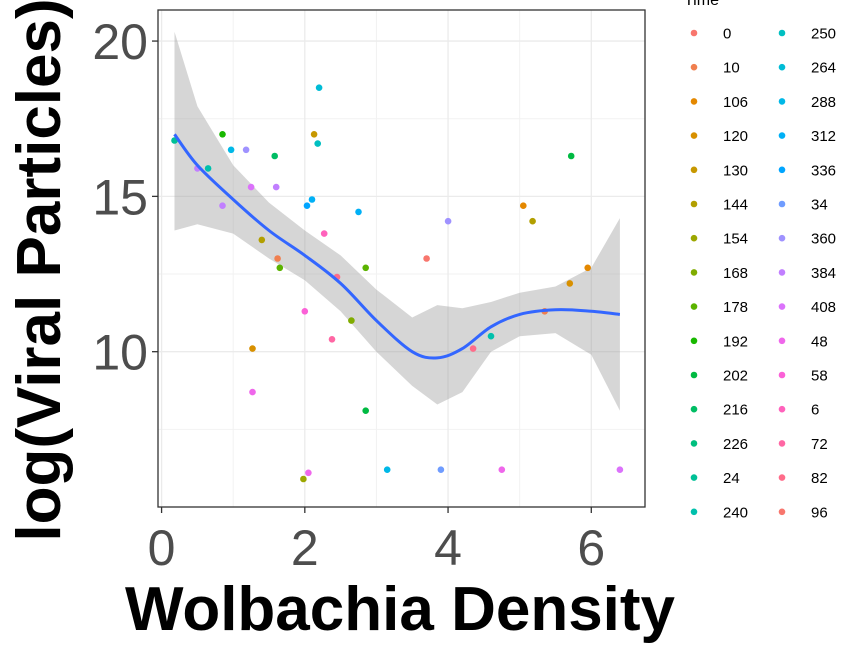 This screenshot has width=862, height=655. Describe the element at coordinates (735, 102) in the screenshot. I see `legend-label: 106` at that location.